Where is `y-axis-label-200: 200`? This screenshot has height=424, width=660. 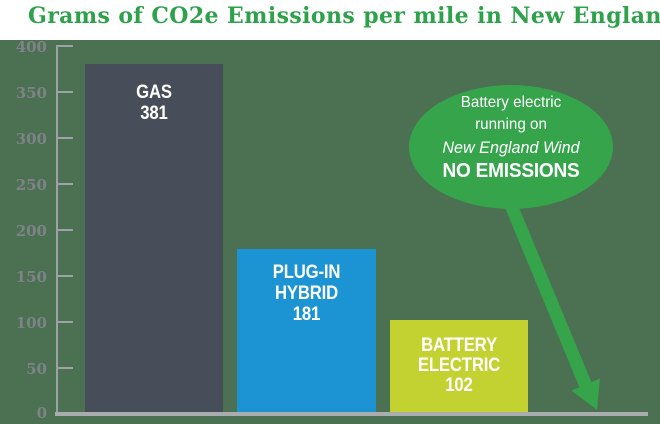 y-axis-label-200: 200 is located at coordinates (31, 231).